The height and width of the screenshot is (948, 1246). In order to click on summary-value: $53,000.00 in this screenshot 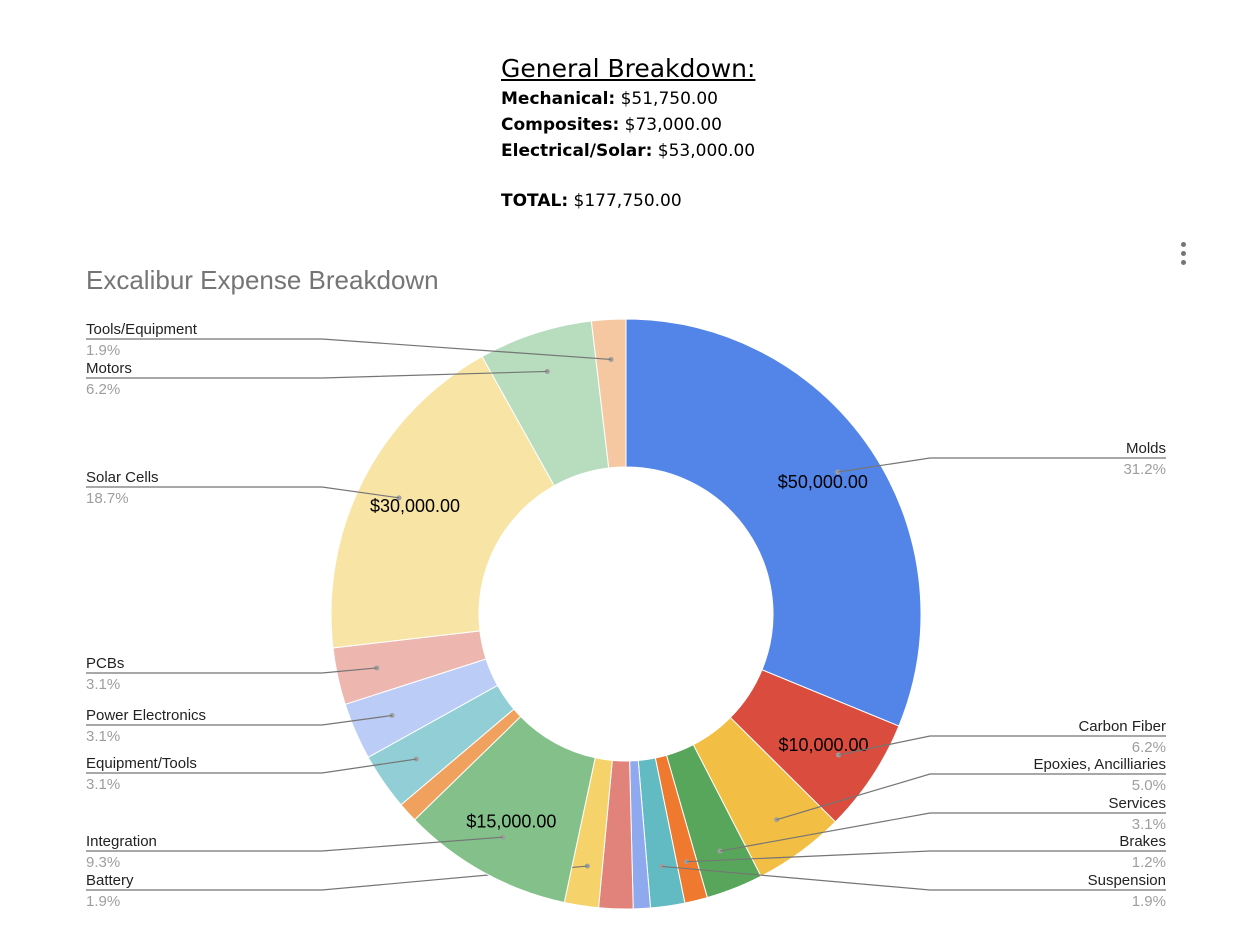, I will do `click(706, 151)`.